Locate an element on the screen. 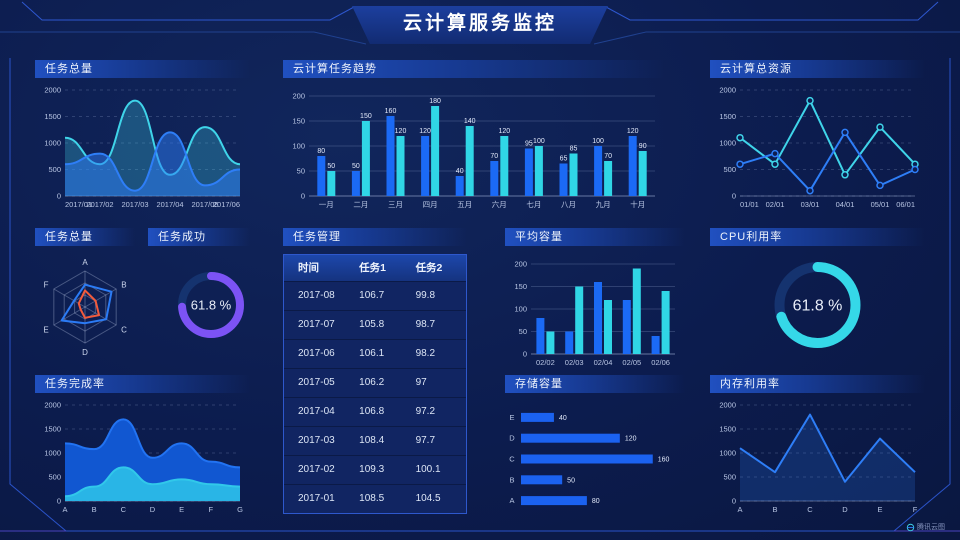 The width and height of the screenshot is (960, 540). table-header-cell: 任务2 is located at coordinates (429, 268).